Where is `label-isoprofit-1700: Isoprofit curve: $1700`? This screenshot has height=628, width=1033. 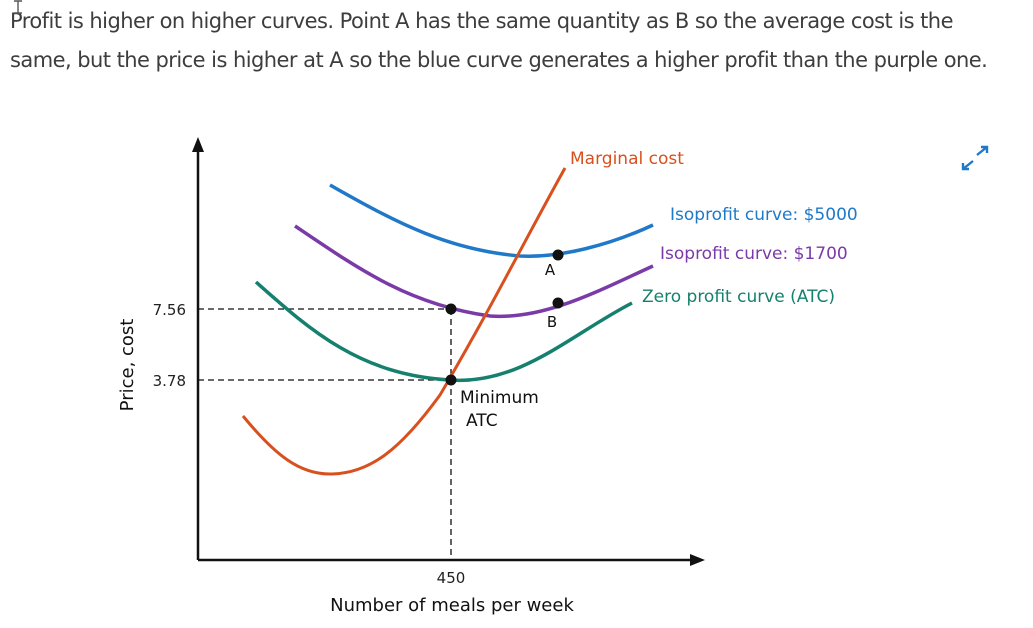
label-isoprofit-1700: Isoprofit curve: $1700 is located at coordinates (754, 254).